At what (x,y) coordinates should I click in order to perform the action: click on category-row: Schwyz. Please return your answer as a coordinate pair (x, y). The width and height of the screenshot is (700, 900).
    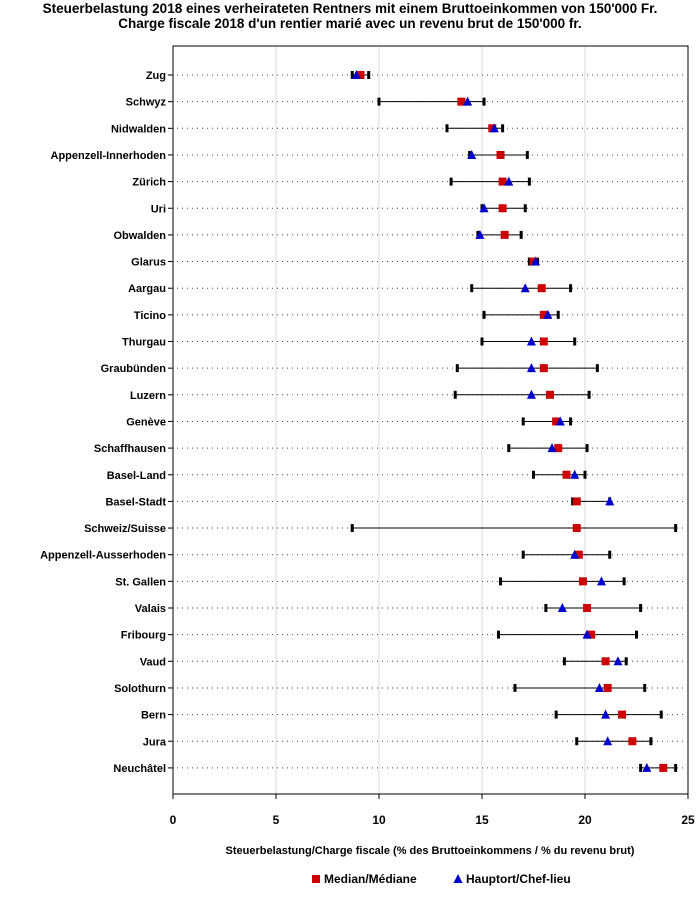
    Looking at the image, I should click on (405, 102).